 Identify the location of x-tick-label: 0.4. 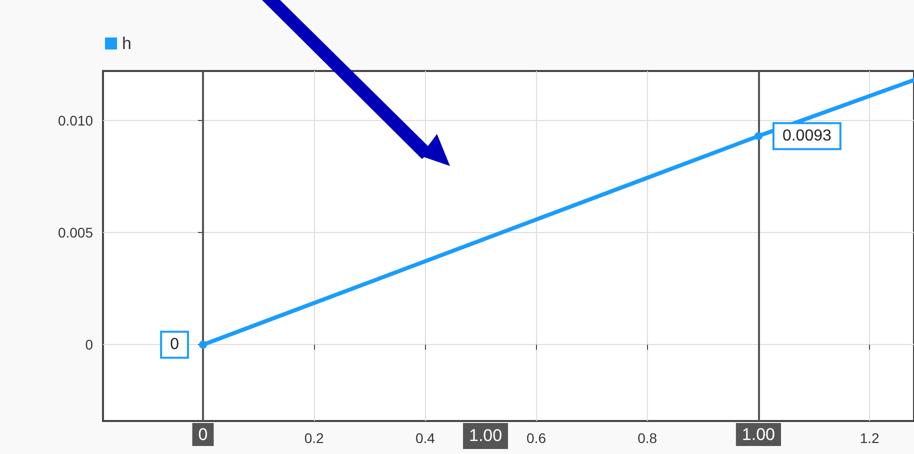
(425, 438).